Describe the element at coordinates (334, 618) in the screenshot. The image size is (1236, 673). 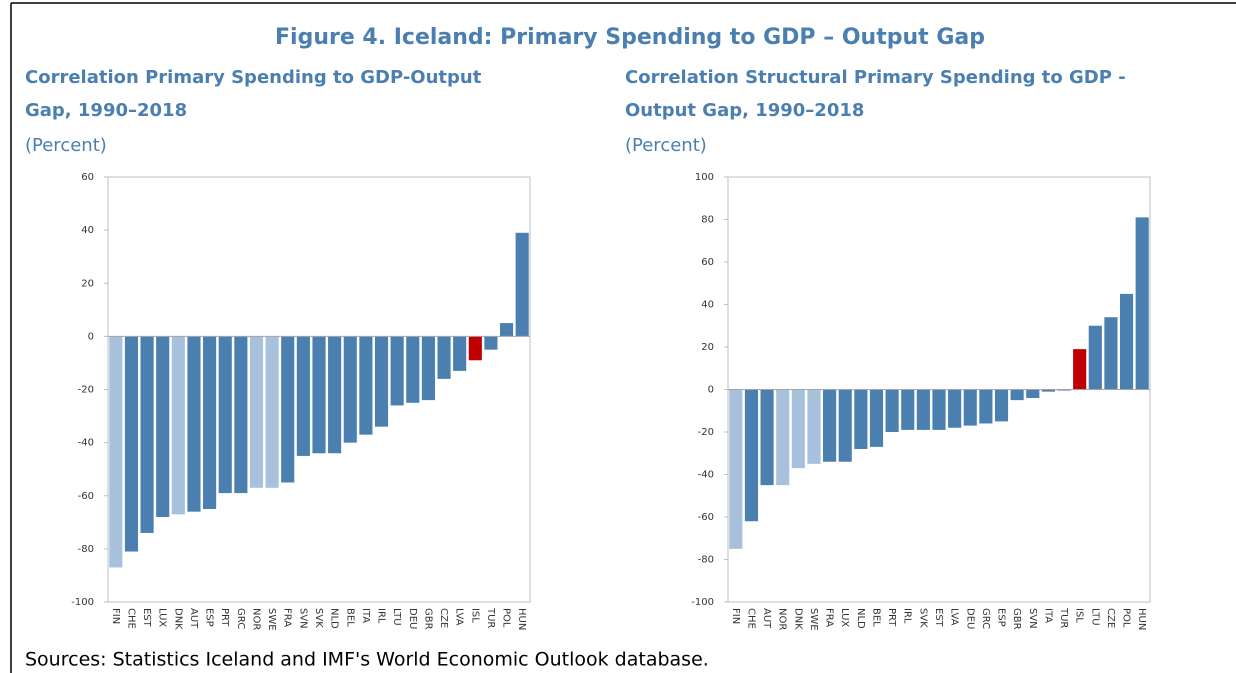
I see `x-tick-label: NLD` at that location.